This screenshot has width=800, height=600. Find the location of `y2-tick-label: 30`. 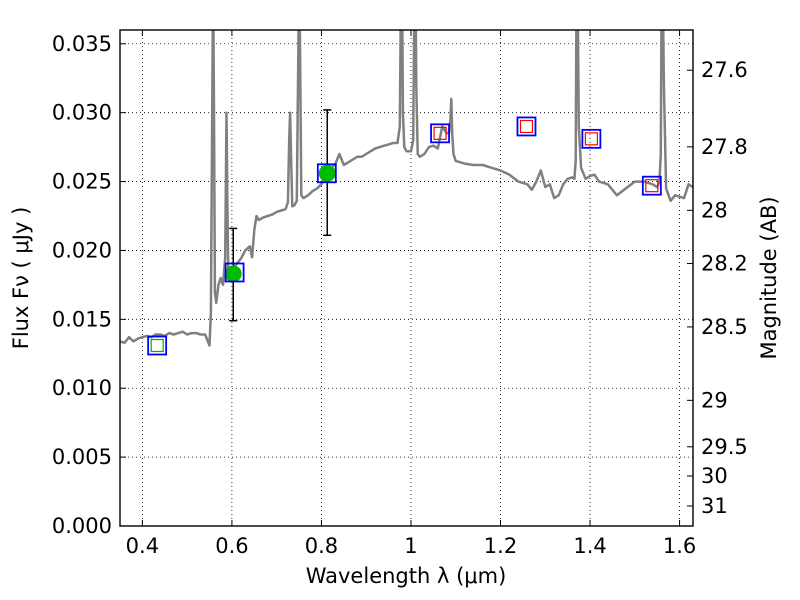

y2-tick-label: 30 is located at coordinates (714, 476).